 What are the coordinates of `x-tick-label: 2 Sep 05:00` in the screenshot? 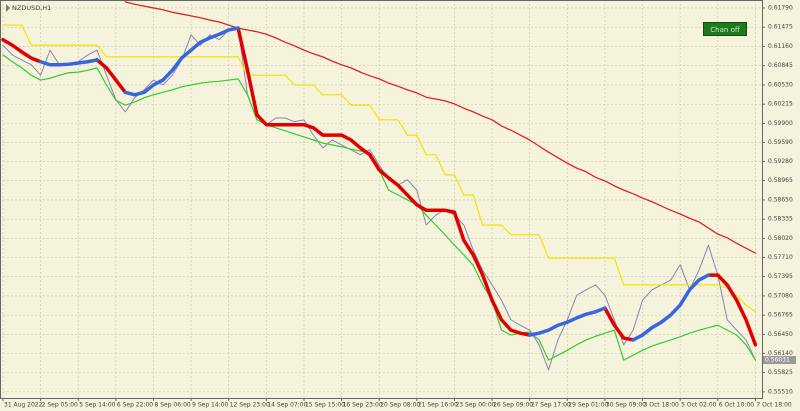 It's located at (60, 405).